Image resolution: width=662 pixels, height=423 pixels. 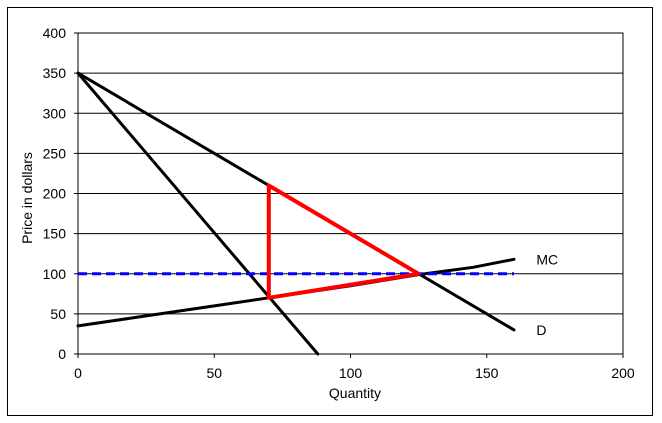 What do you see at coordinates (623, 373) in the screenshot?
I see `x-tick-label-200: 200` at bounding box center [623, 373].